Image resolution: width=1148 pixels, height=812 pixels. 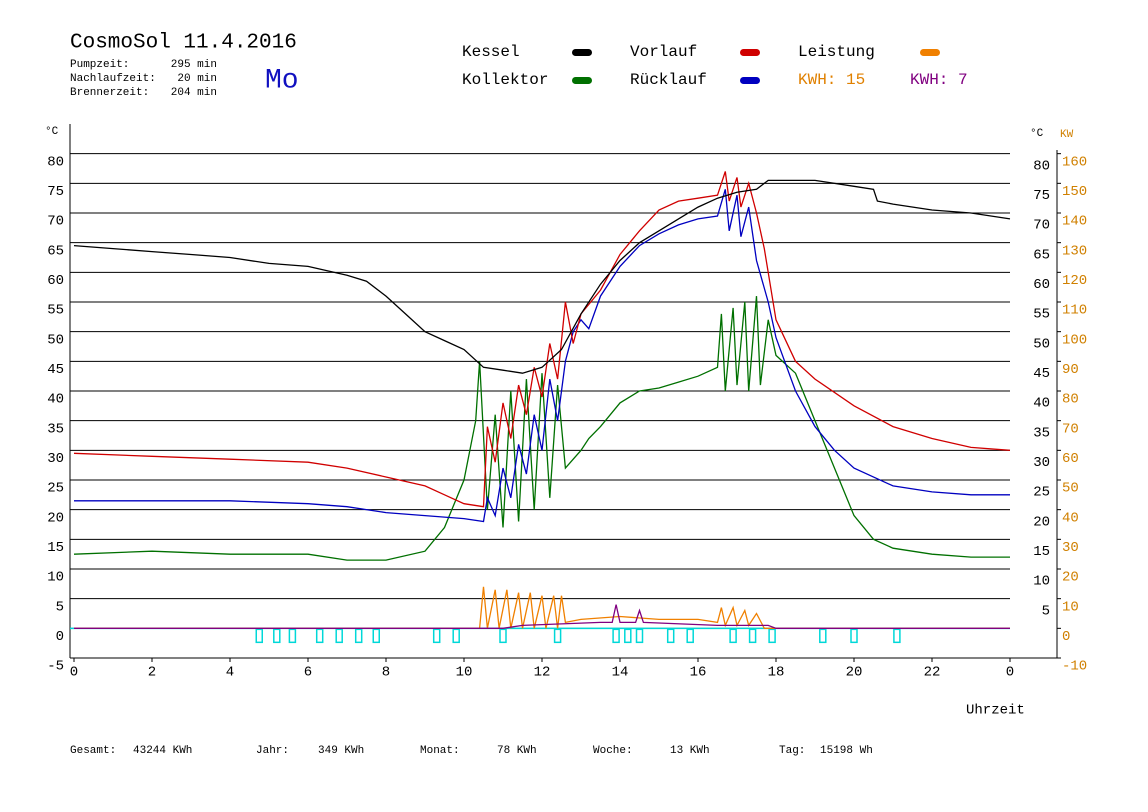 I want to click on y2-tick-label: 0, so click(x=1066, y=637).